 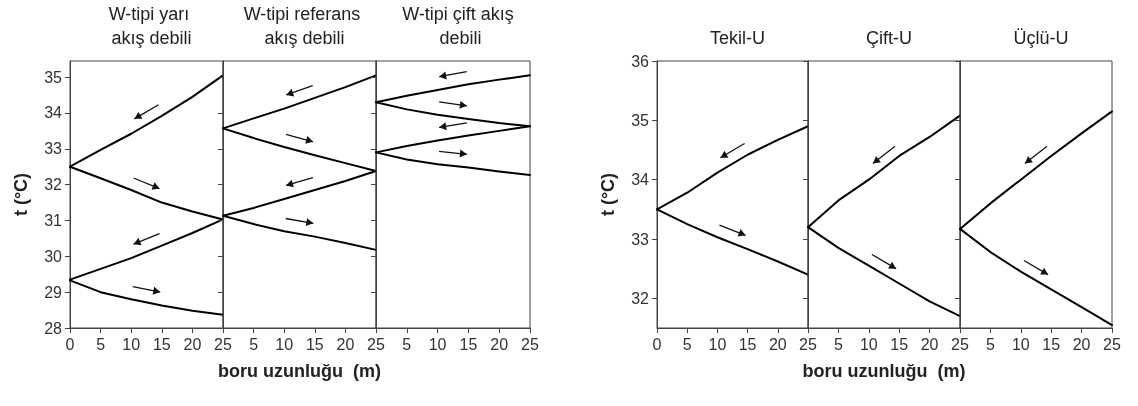 I want to click on y-tick-label: 31, so click(x=53, y=220).